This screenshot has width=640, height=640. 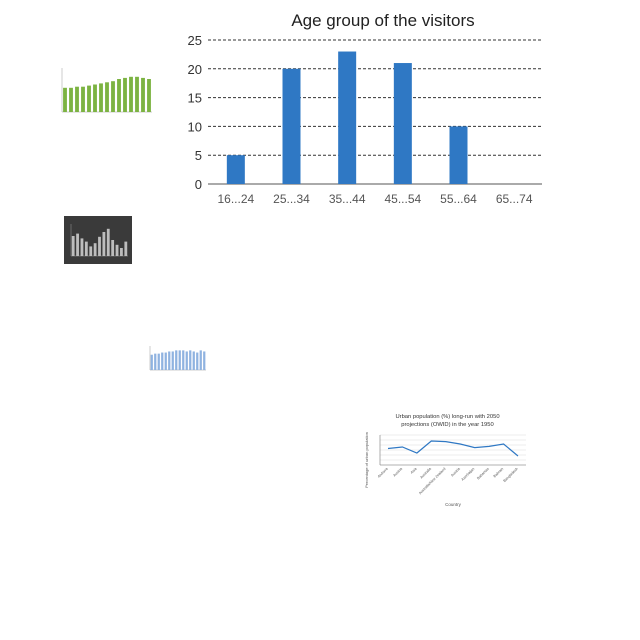 I want to click on y-tick-label: 5, so click(x=198, y=155).